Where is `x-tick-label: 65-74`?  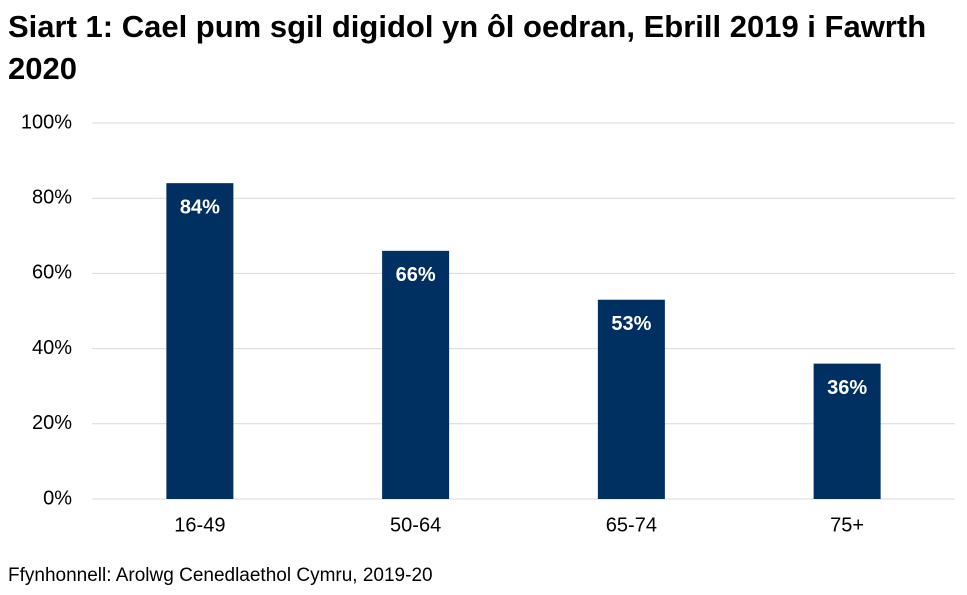
x-tick-label: 65-74 is located at coordinates (631, 525).